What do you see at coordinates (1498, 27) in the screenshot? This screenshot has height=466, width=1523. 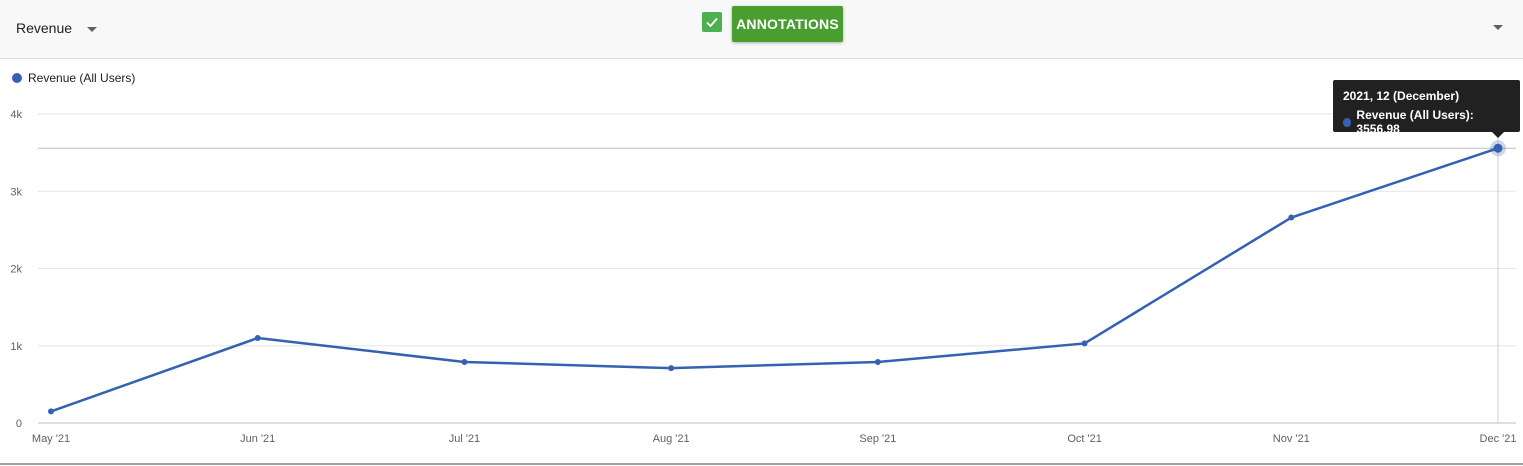 I see `chart-options-chevron-down-icon` at bounding box center [1498, 27].